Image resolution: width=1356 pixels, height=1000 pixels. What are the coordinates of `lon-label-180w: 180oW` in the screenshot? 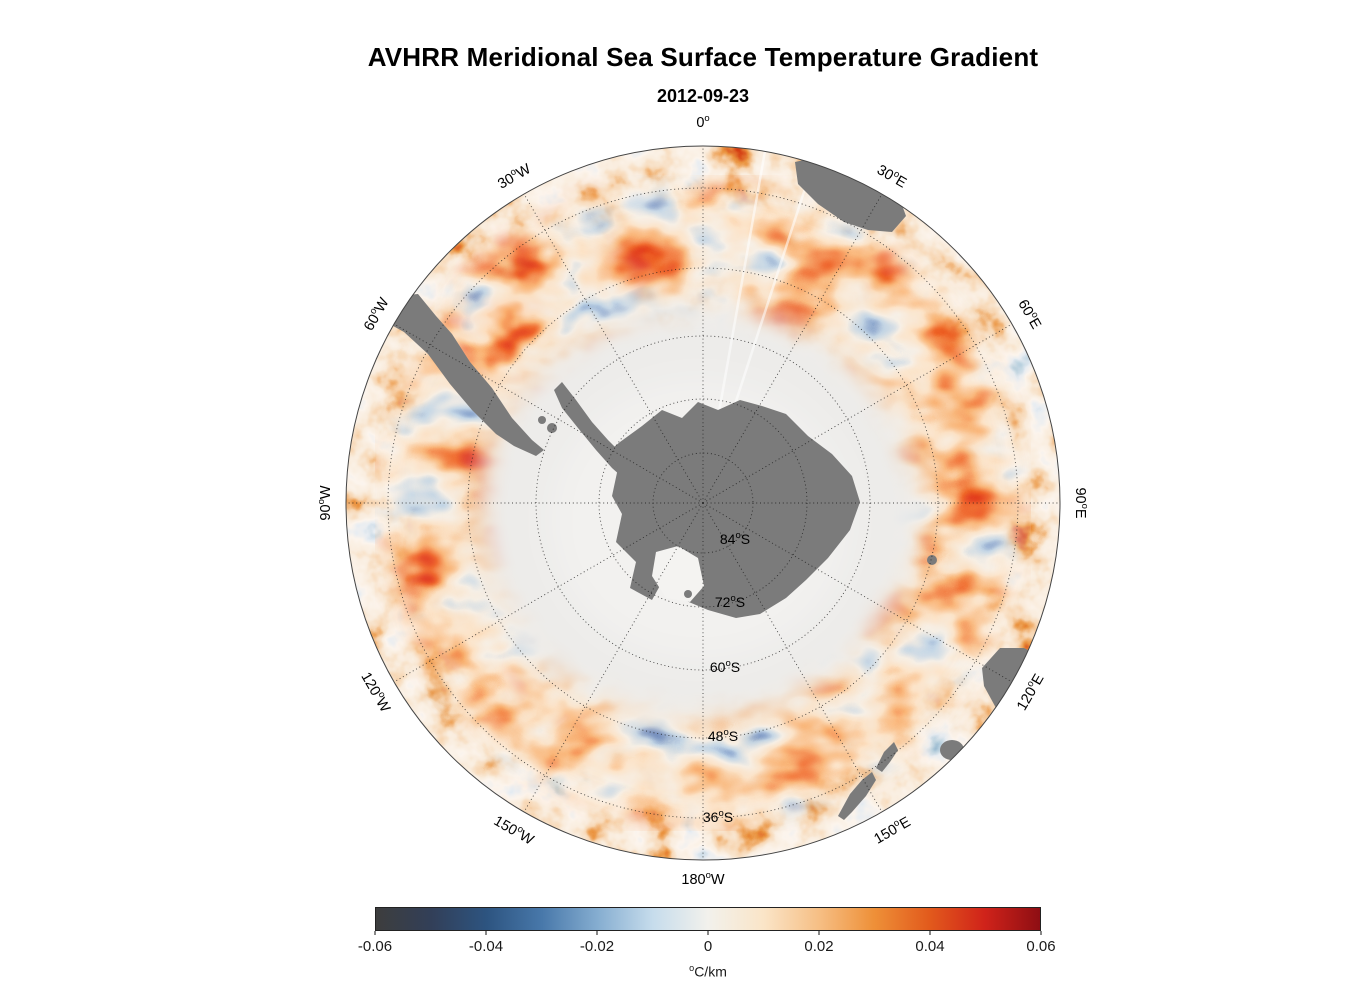 It's located at (703, 879).